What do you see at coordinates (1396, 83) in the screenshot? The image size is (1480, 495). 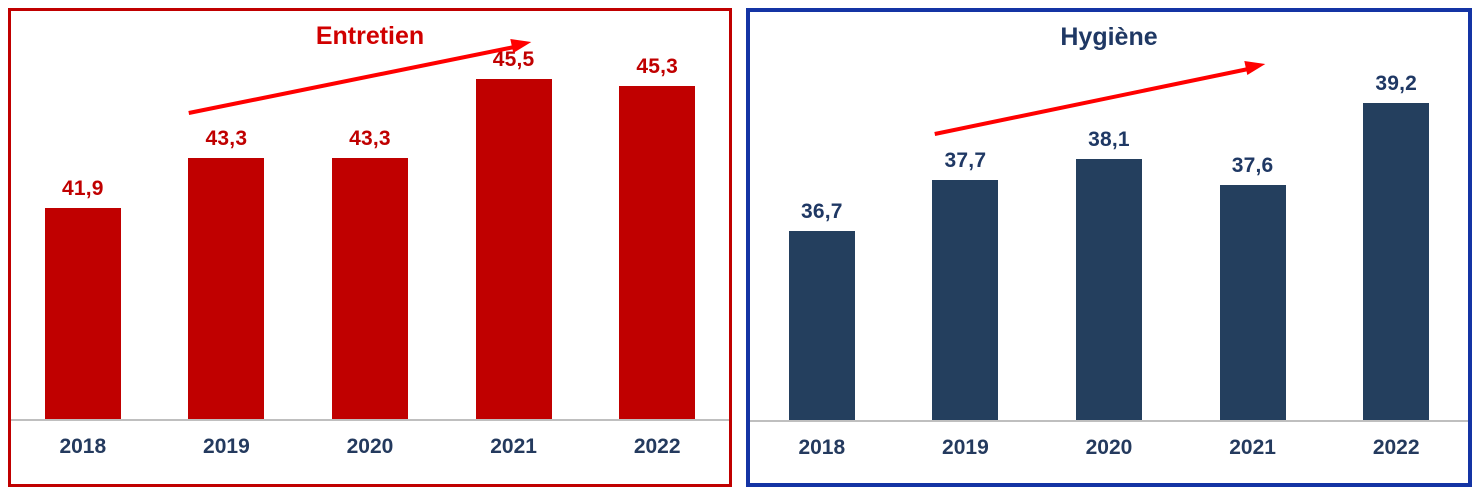 I see `bar-value-label: 39,2` at bounding box center [1396, 83].